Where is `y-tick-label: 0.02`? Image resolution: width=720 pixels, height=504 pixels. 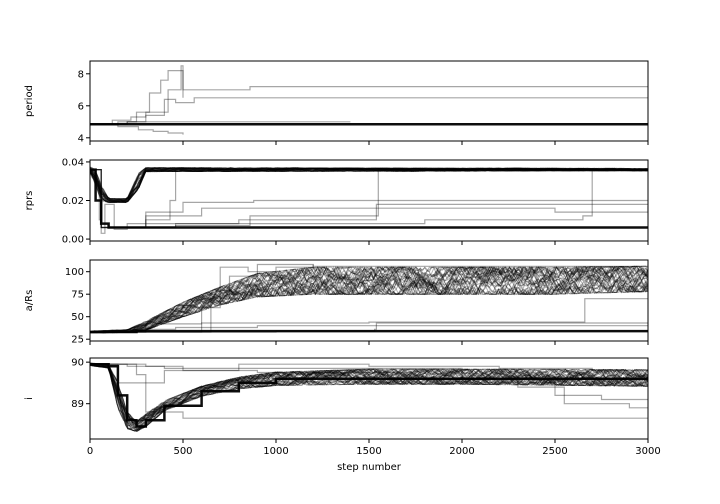
y-tick-label: 0.02 is located at coordinates (73, 201).